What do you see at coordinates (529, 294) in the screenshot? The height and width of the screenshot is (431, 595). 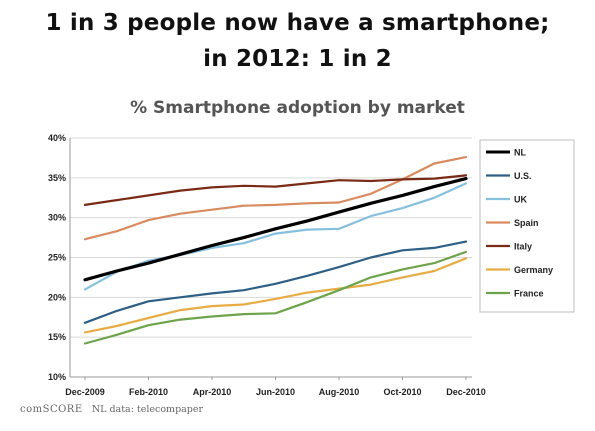 I see `legend-label-france: France` at bounding box center [529, 294].